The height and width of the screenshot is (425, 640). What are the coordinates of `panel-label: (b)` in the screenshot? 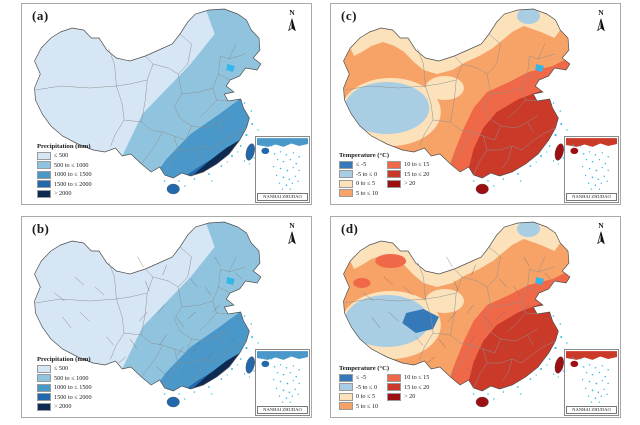 It's located at (41, 228).